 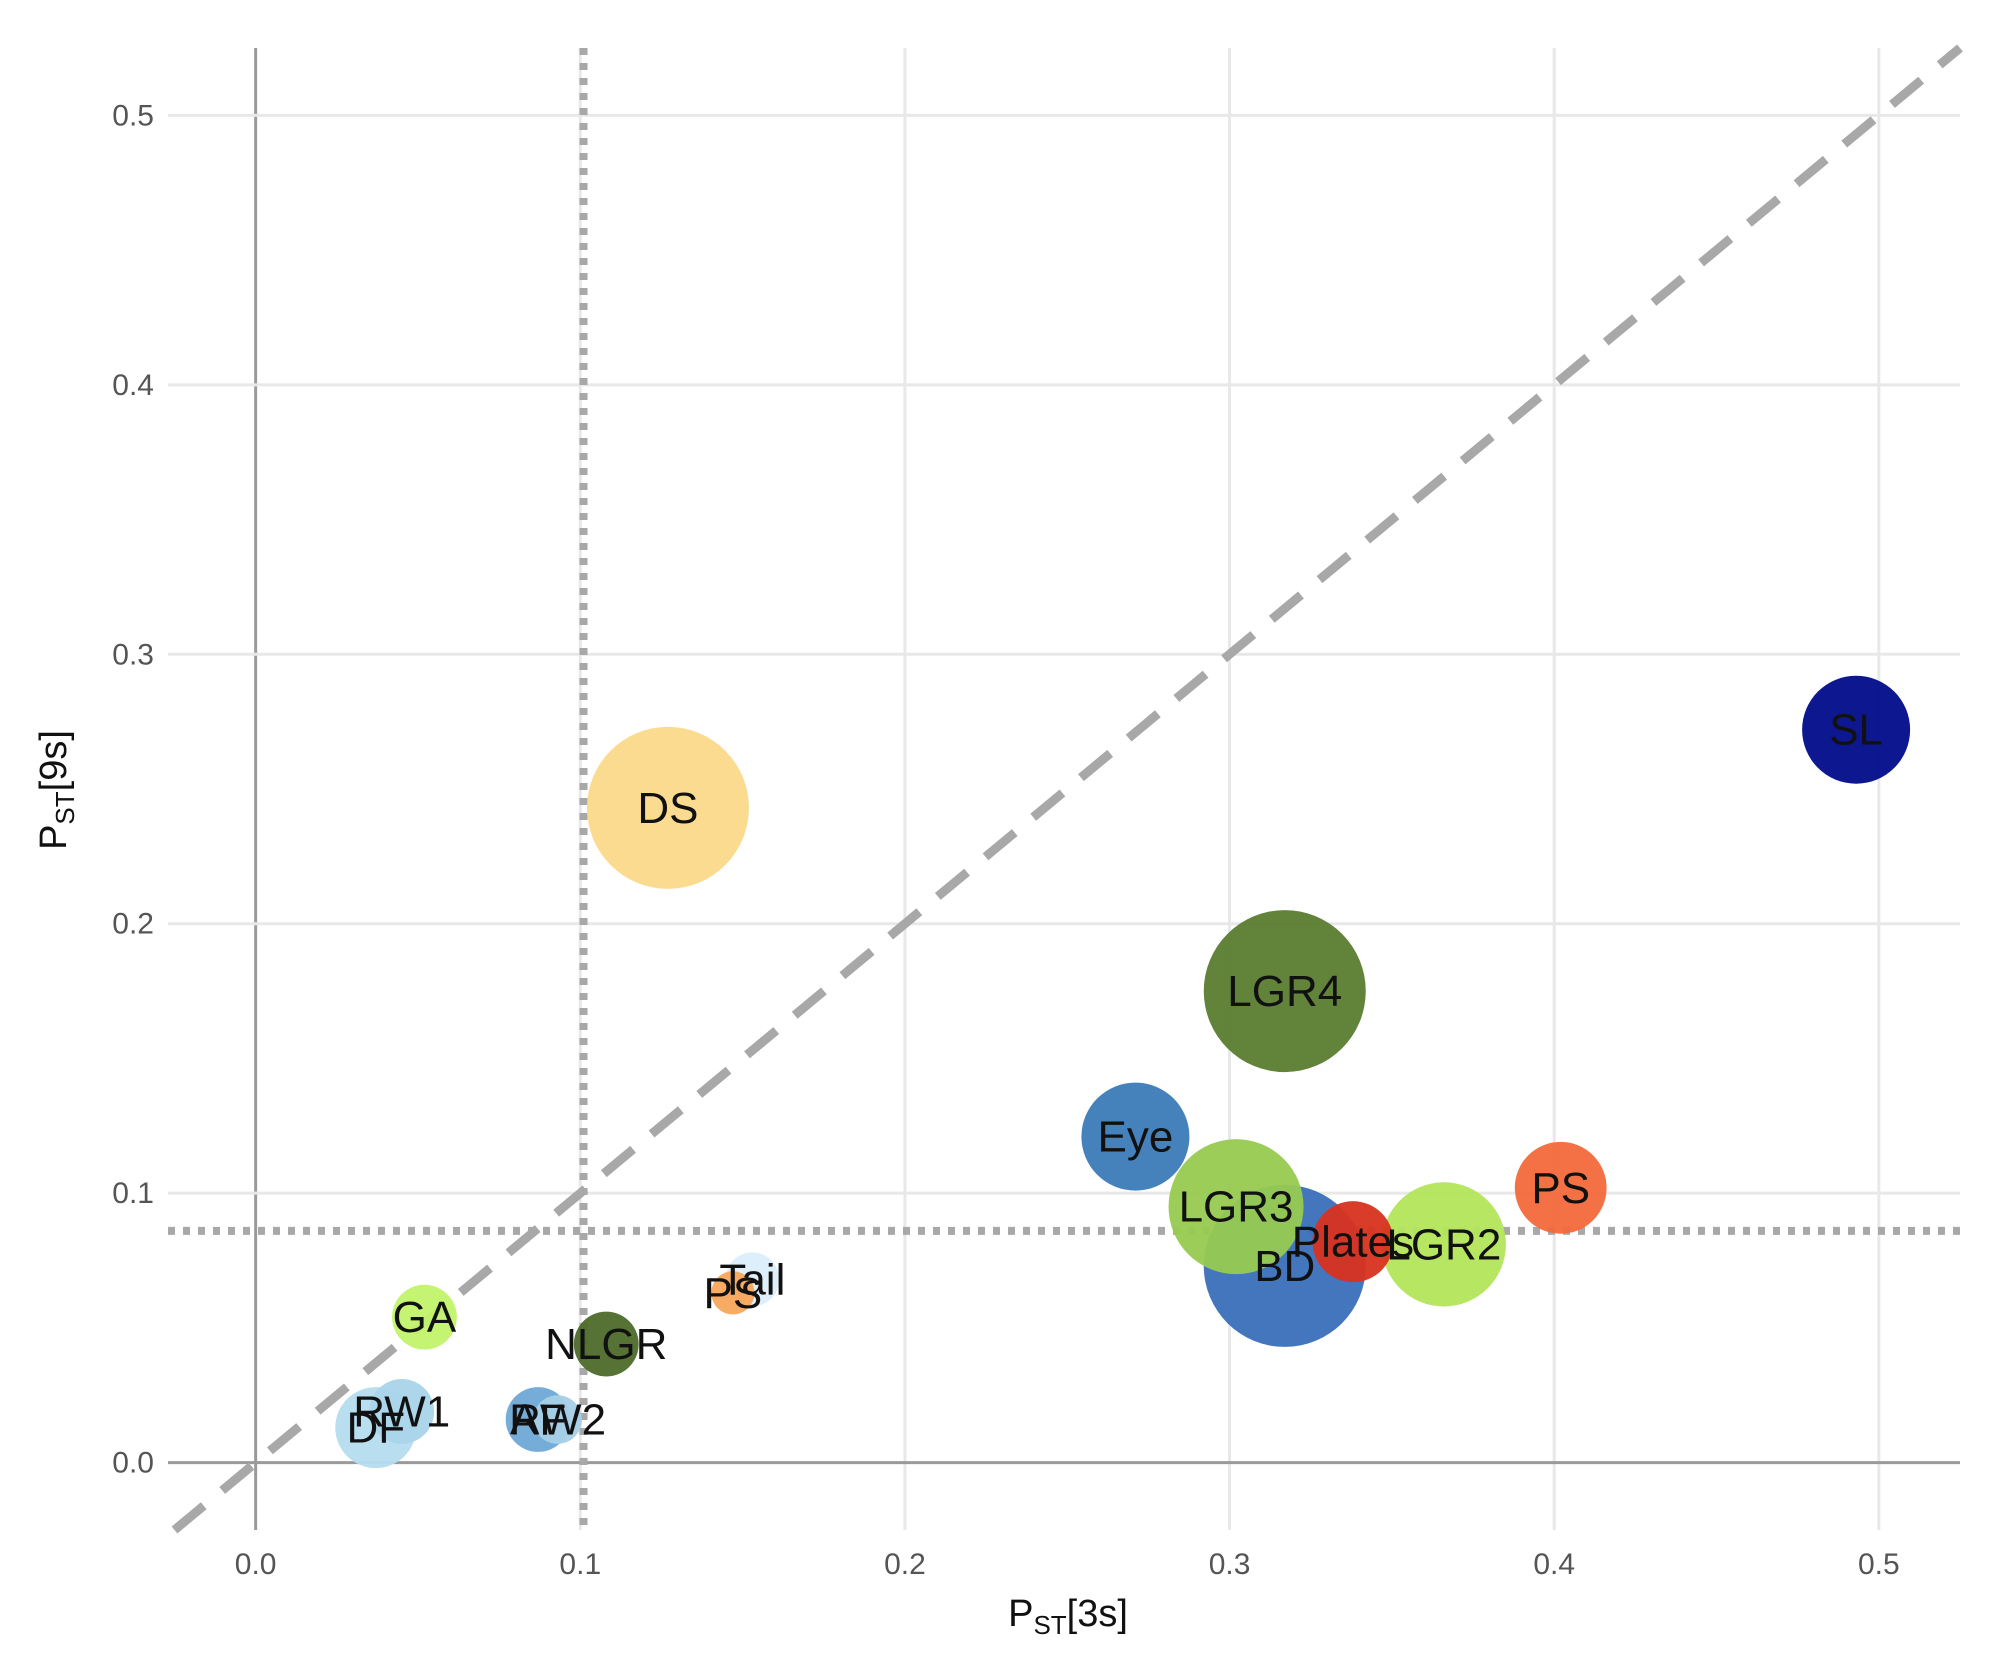 What do you see at coordinates (1284, 1266) in the screenshot?
I see `point-label-bd-4: BD` at bounding box center [1284, 1266].